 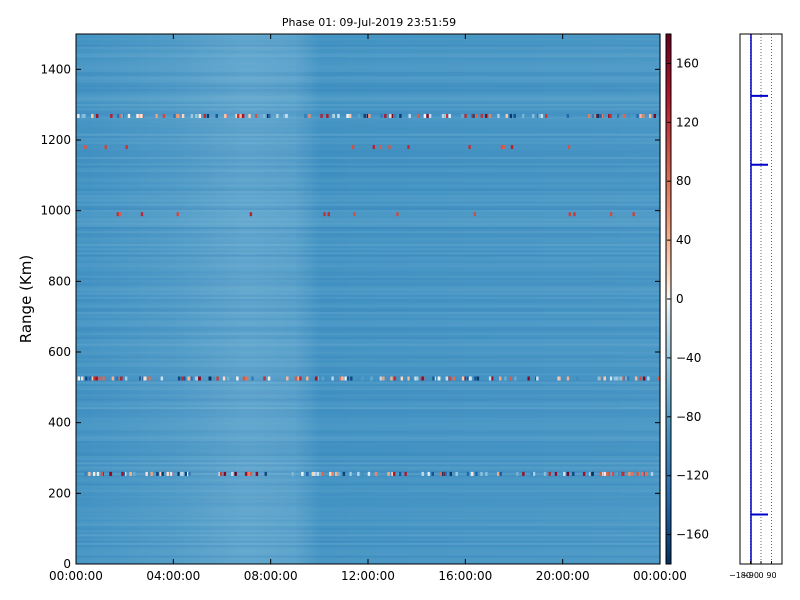 What do you see at coordinates (687, 122) in the screenshot?
I see `colorbar-tick-label: 120` at bounding box center [687, 122].